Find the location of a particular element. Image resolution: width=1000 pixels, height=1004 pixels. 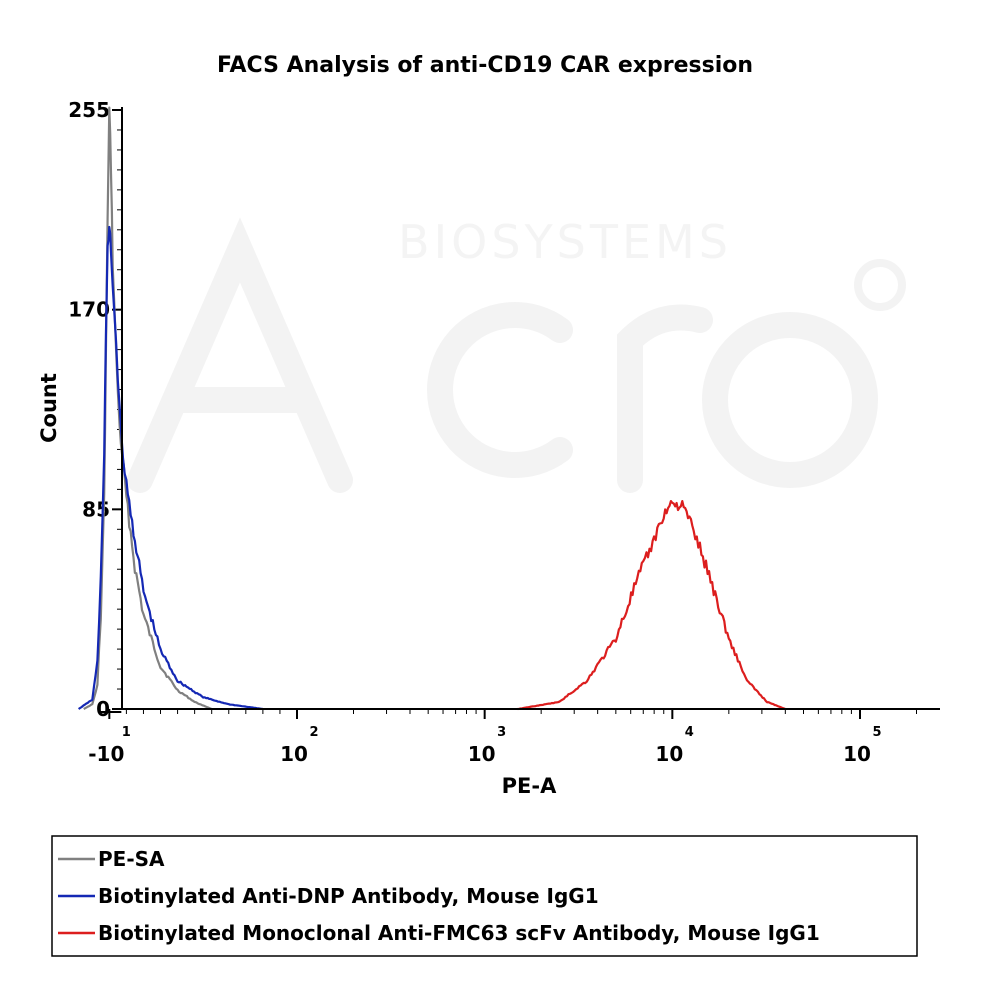

y-tick-label: 255 is located at coordinates (89, 110).